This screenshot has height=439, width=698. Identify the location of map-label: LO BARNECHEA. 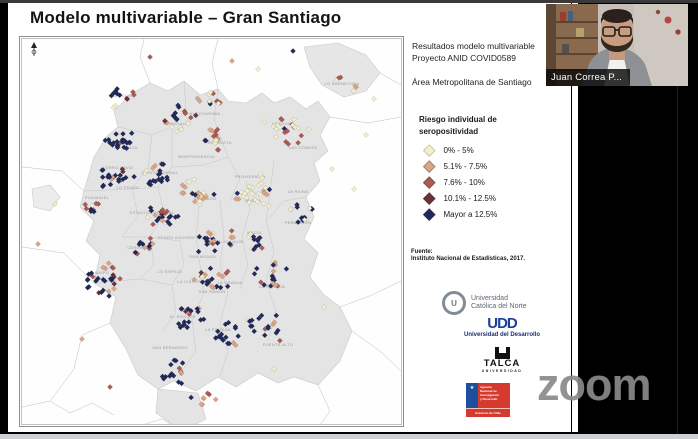
(342, 83).